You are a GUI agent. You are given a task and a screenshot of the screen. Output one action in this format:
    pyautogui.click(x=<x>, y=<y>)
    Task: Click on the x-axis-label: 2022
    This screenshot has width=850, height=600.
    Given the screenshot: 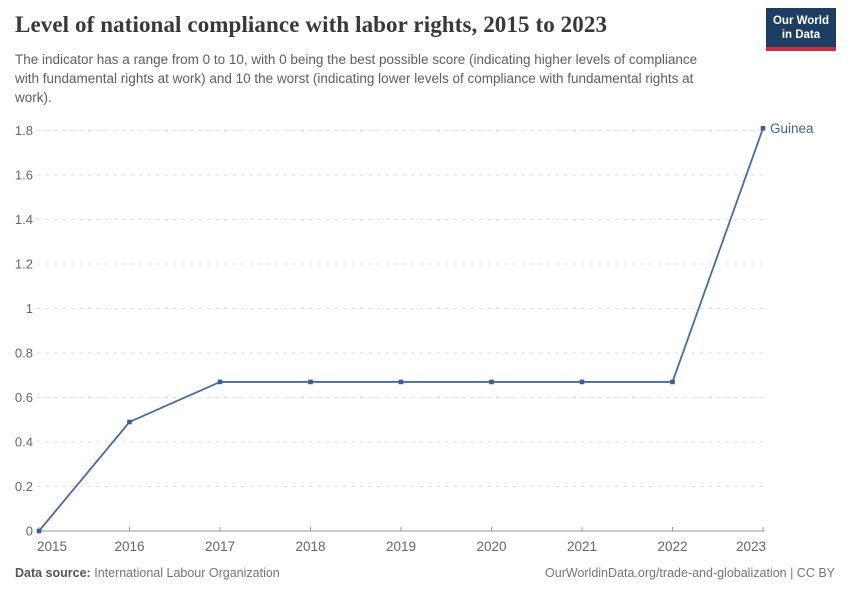 What is the action you would take?
    pyautogui.click(x=672, y=546)
    